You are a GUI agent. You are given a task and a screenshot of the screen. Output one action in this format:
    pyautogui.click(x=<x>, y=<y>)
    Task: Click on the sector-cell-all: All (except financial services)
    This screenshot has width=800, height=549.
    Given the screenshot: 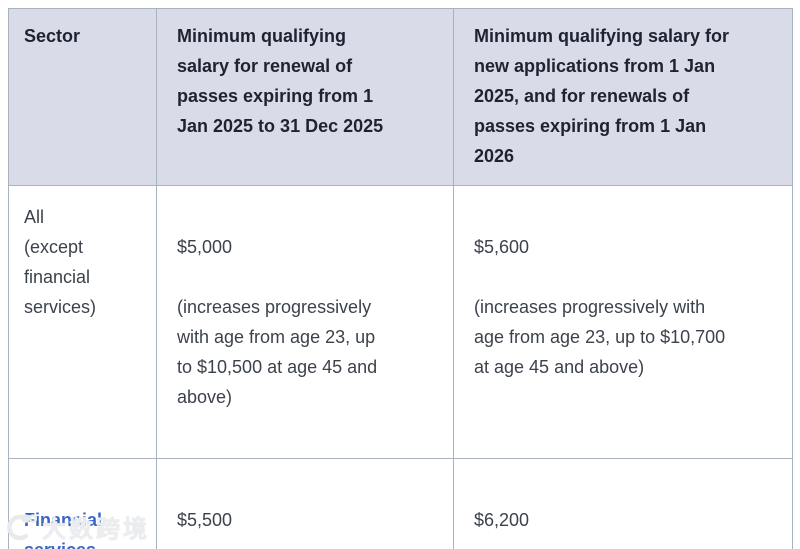 What is the action you would take?
    pyautogui.click(x=82, y=322)
    